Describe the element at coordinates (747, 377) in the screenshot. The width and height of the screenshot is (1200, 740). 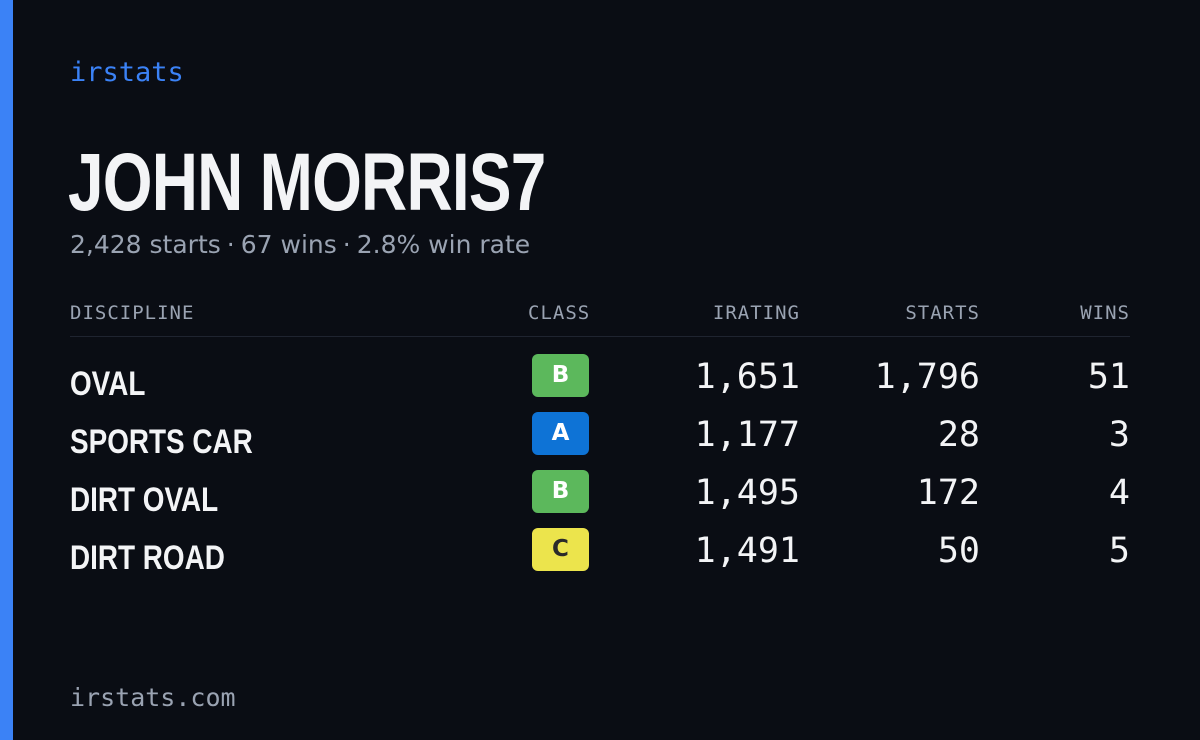
I see `irating-value: 1,651` at that location.